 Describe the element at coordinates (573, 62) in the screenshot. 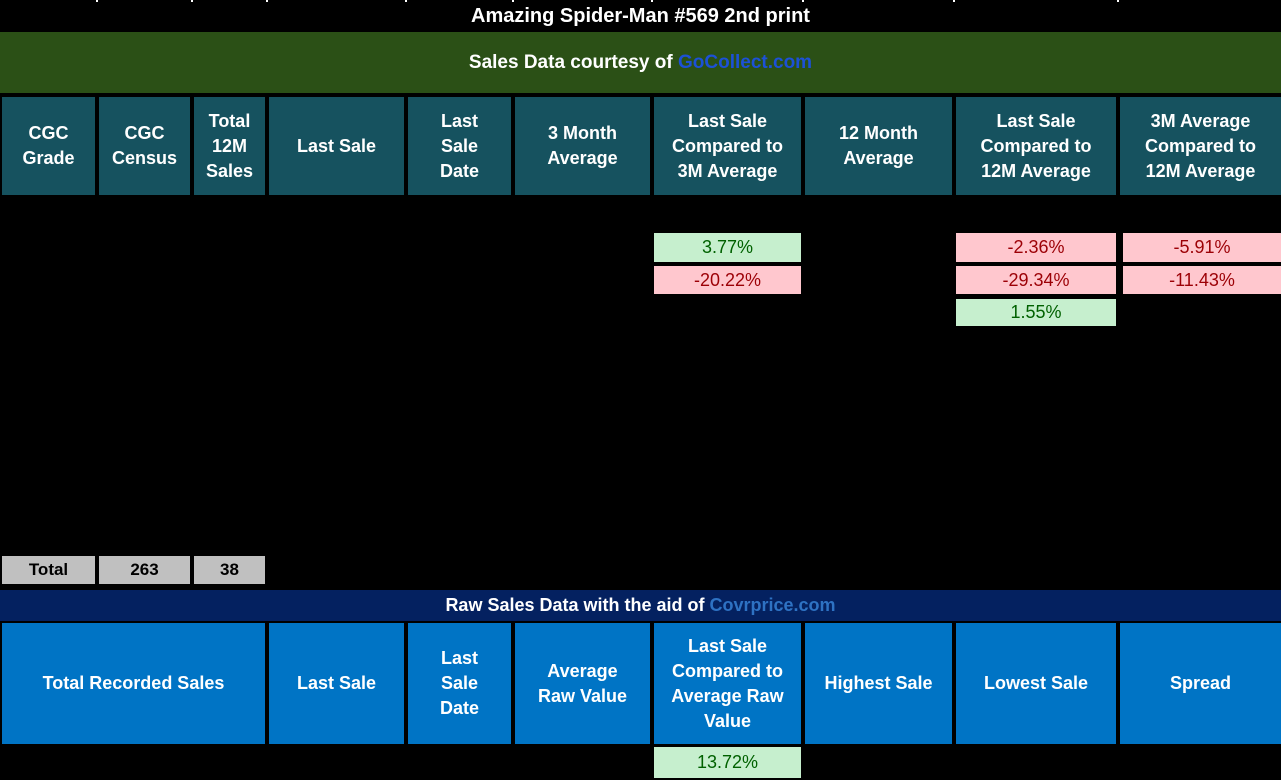

I see `gocollect-banner-text: Sales Data courtesy of` at that location.